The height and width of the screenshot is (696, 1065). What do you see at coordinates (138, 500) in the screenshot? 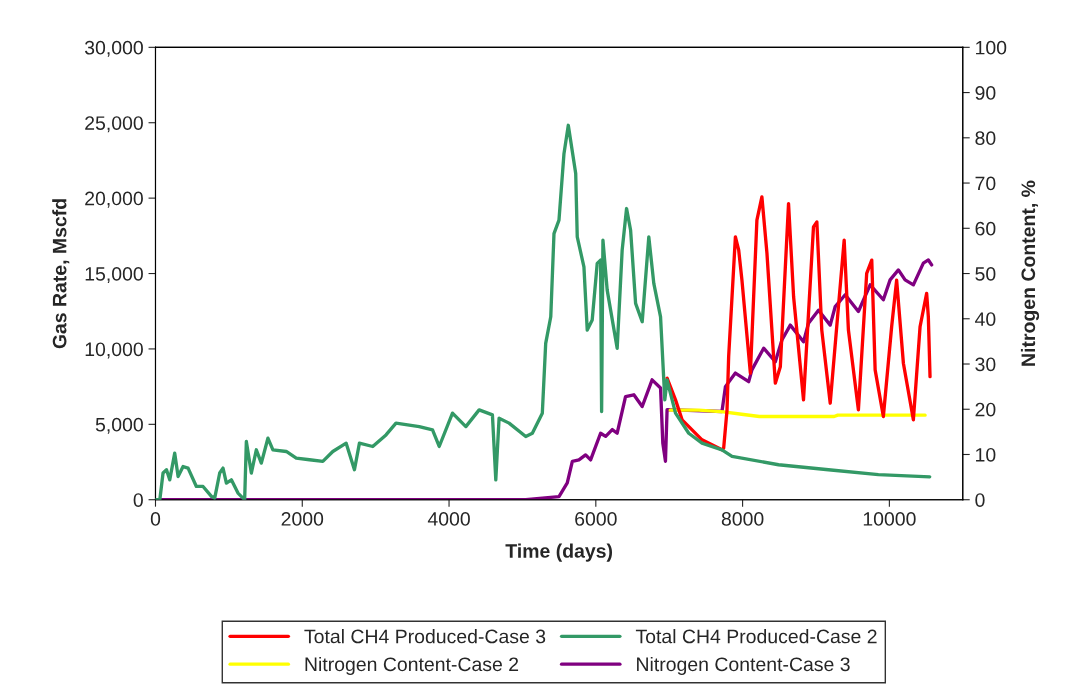
I see `y-tick-label: 0` at bounding box center [138, 500].